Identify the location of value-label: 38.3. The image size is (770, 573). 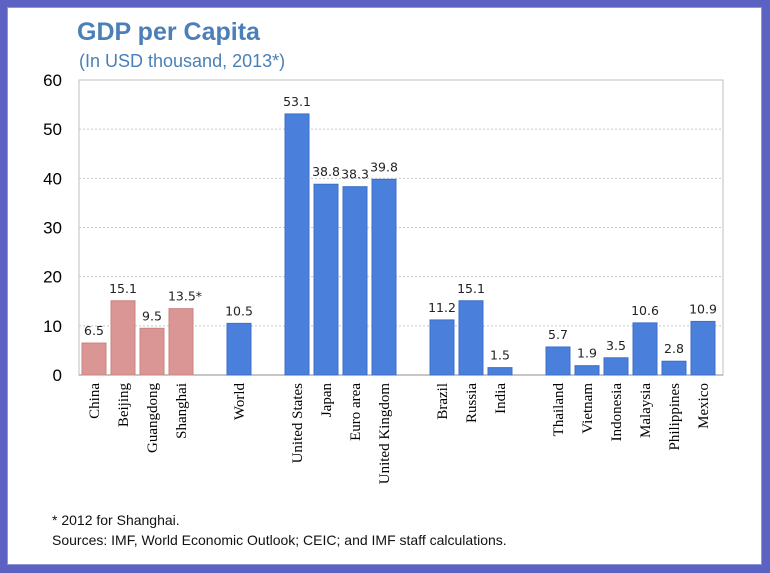
(355, 174).